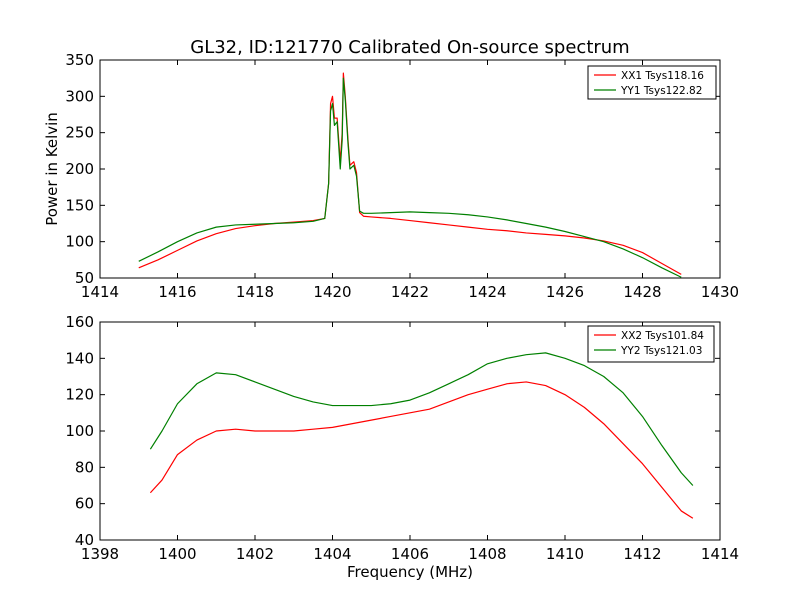  What do you see at coordinates (79, 96) in the screenshot?
I see `y-tick-label: 300` at bounding box center [79, 96].